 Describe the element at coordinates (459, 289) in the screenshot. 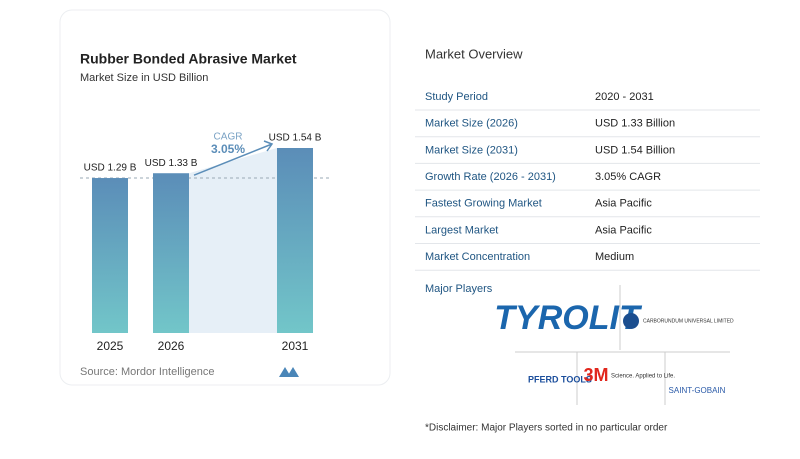

I see `players-title: Major Players` at that location.